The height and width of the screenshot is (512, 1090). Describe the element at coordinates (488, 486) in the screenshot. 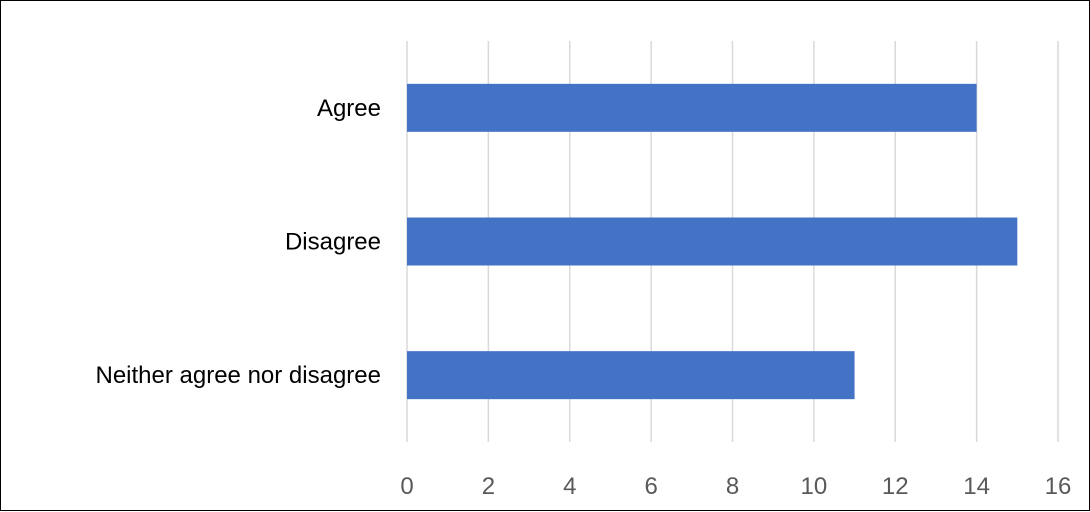

I see `x-tick-label: 2` at that location.